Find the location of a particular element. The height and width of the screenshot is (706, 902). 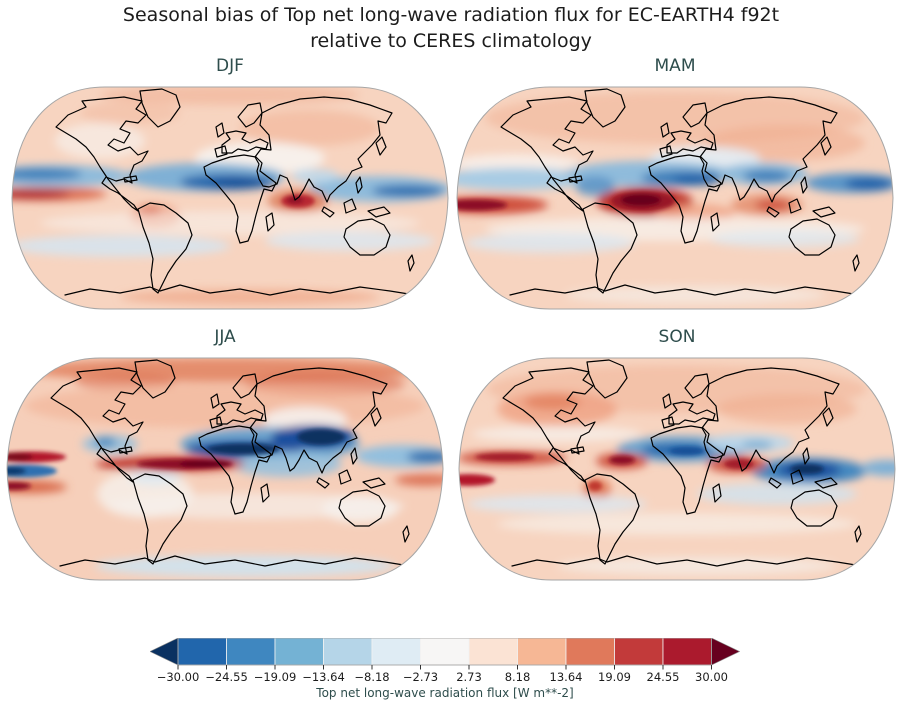

panel-jja-title: JJA is located at coordinates (225, 337).